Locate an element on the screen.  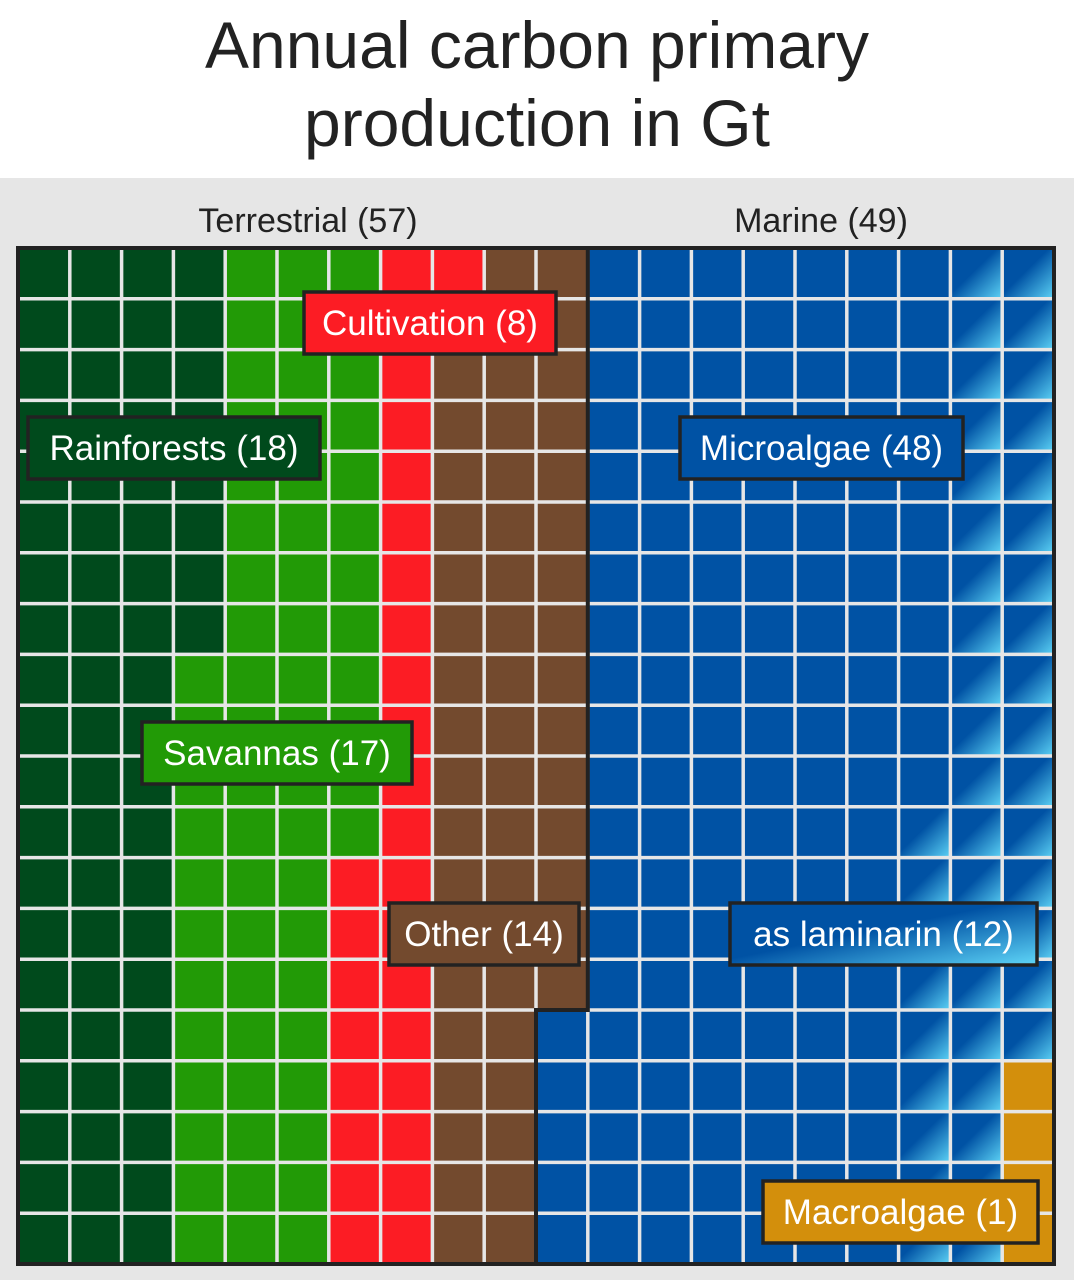
category-label-text: Microalgae (48) is located at coordinates (821, 448).